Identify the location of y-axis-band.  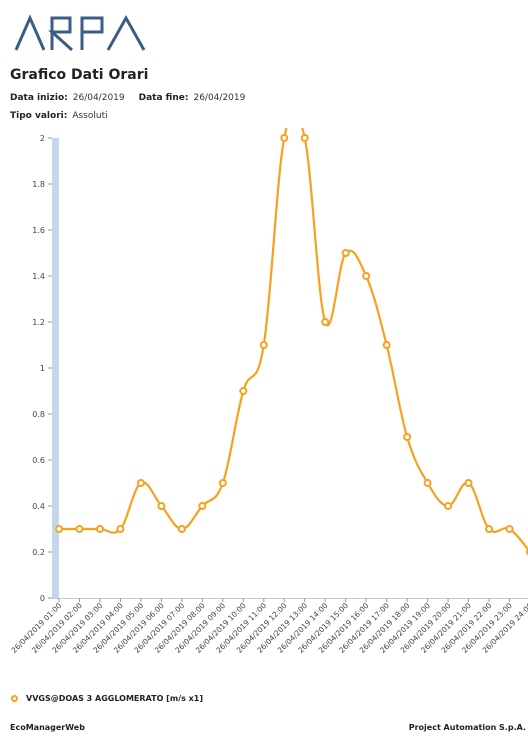
(55, 368).